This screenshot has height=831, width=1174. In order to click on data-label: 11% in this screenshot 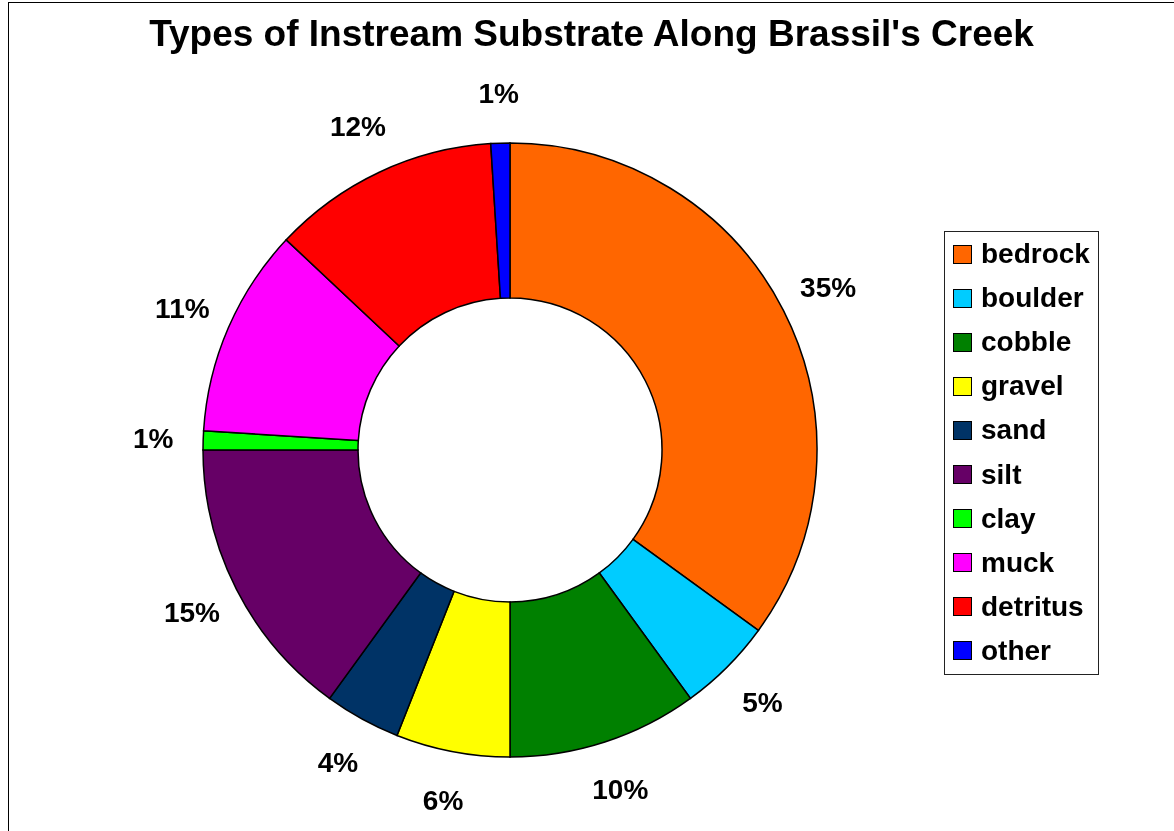, I will do `click(182, 308)`.